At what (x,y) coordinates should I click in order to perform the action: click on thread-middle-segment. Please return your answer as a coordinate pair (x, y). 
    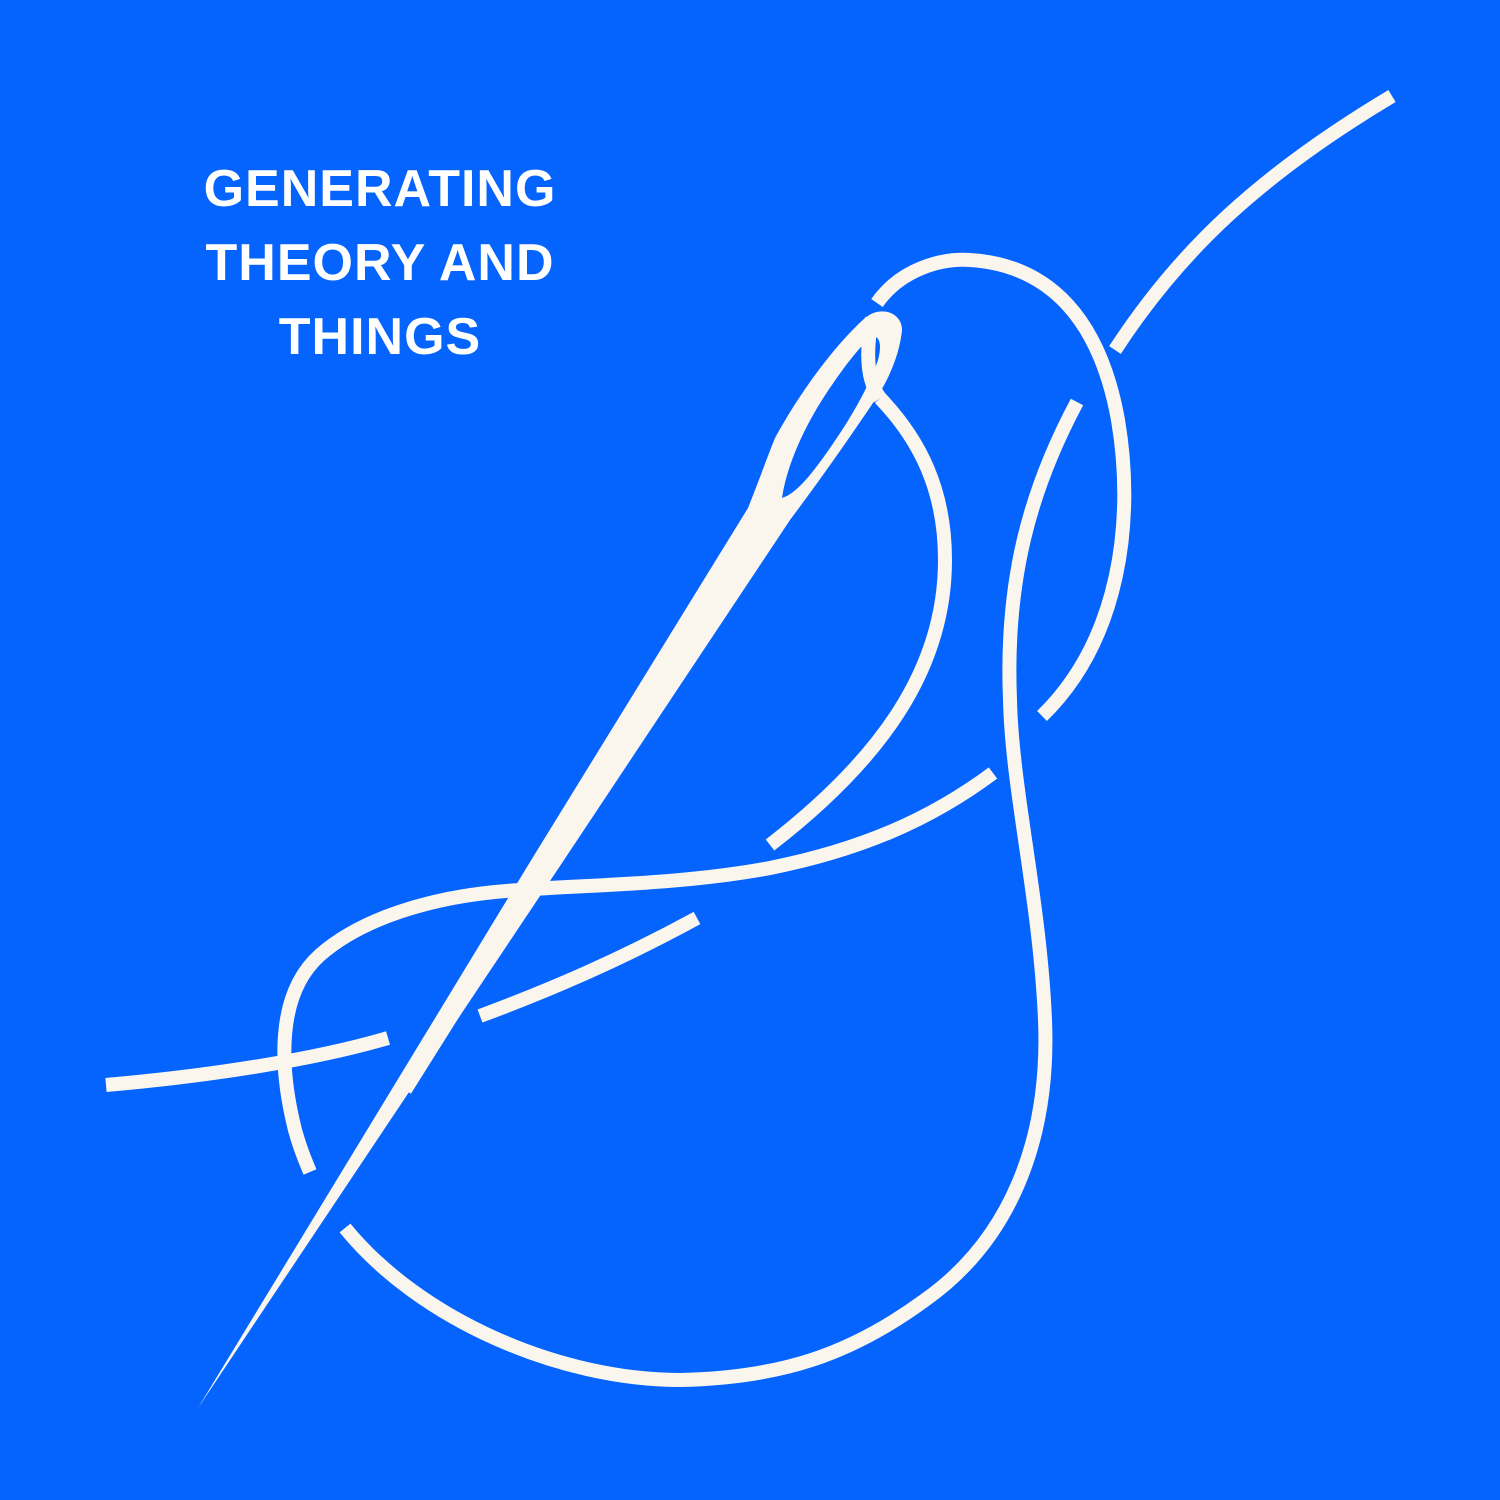
    Looking at the image, I should click on (589, 967).